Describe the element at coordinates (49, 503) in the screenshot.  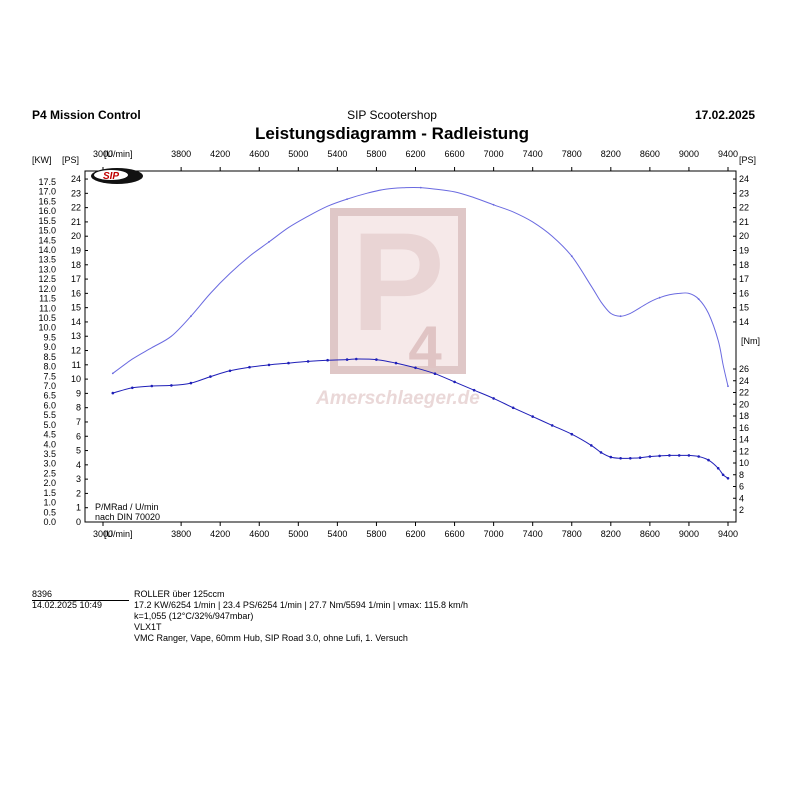
I see `kw-tick-label: 1.0` at that location.